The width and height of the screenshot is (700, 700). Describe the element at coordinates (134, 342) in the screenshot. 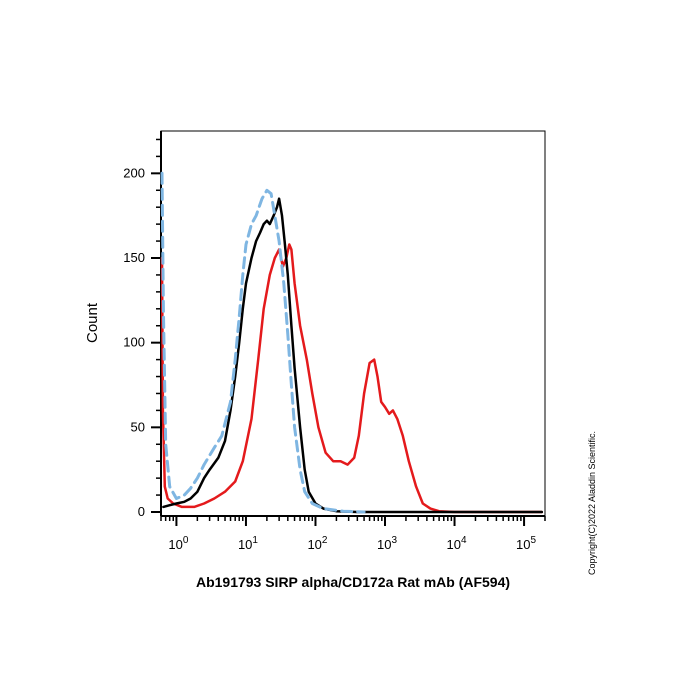

I see `y-tick-label: 100` at that location.